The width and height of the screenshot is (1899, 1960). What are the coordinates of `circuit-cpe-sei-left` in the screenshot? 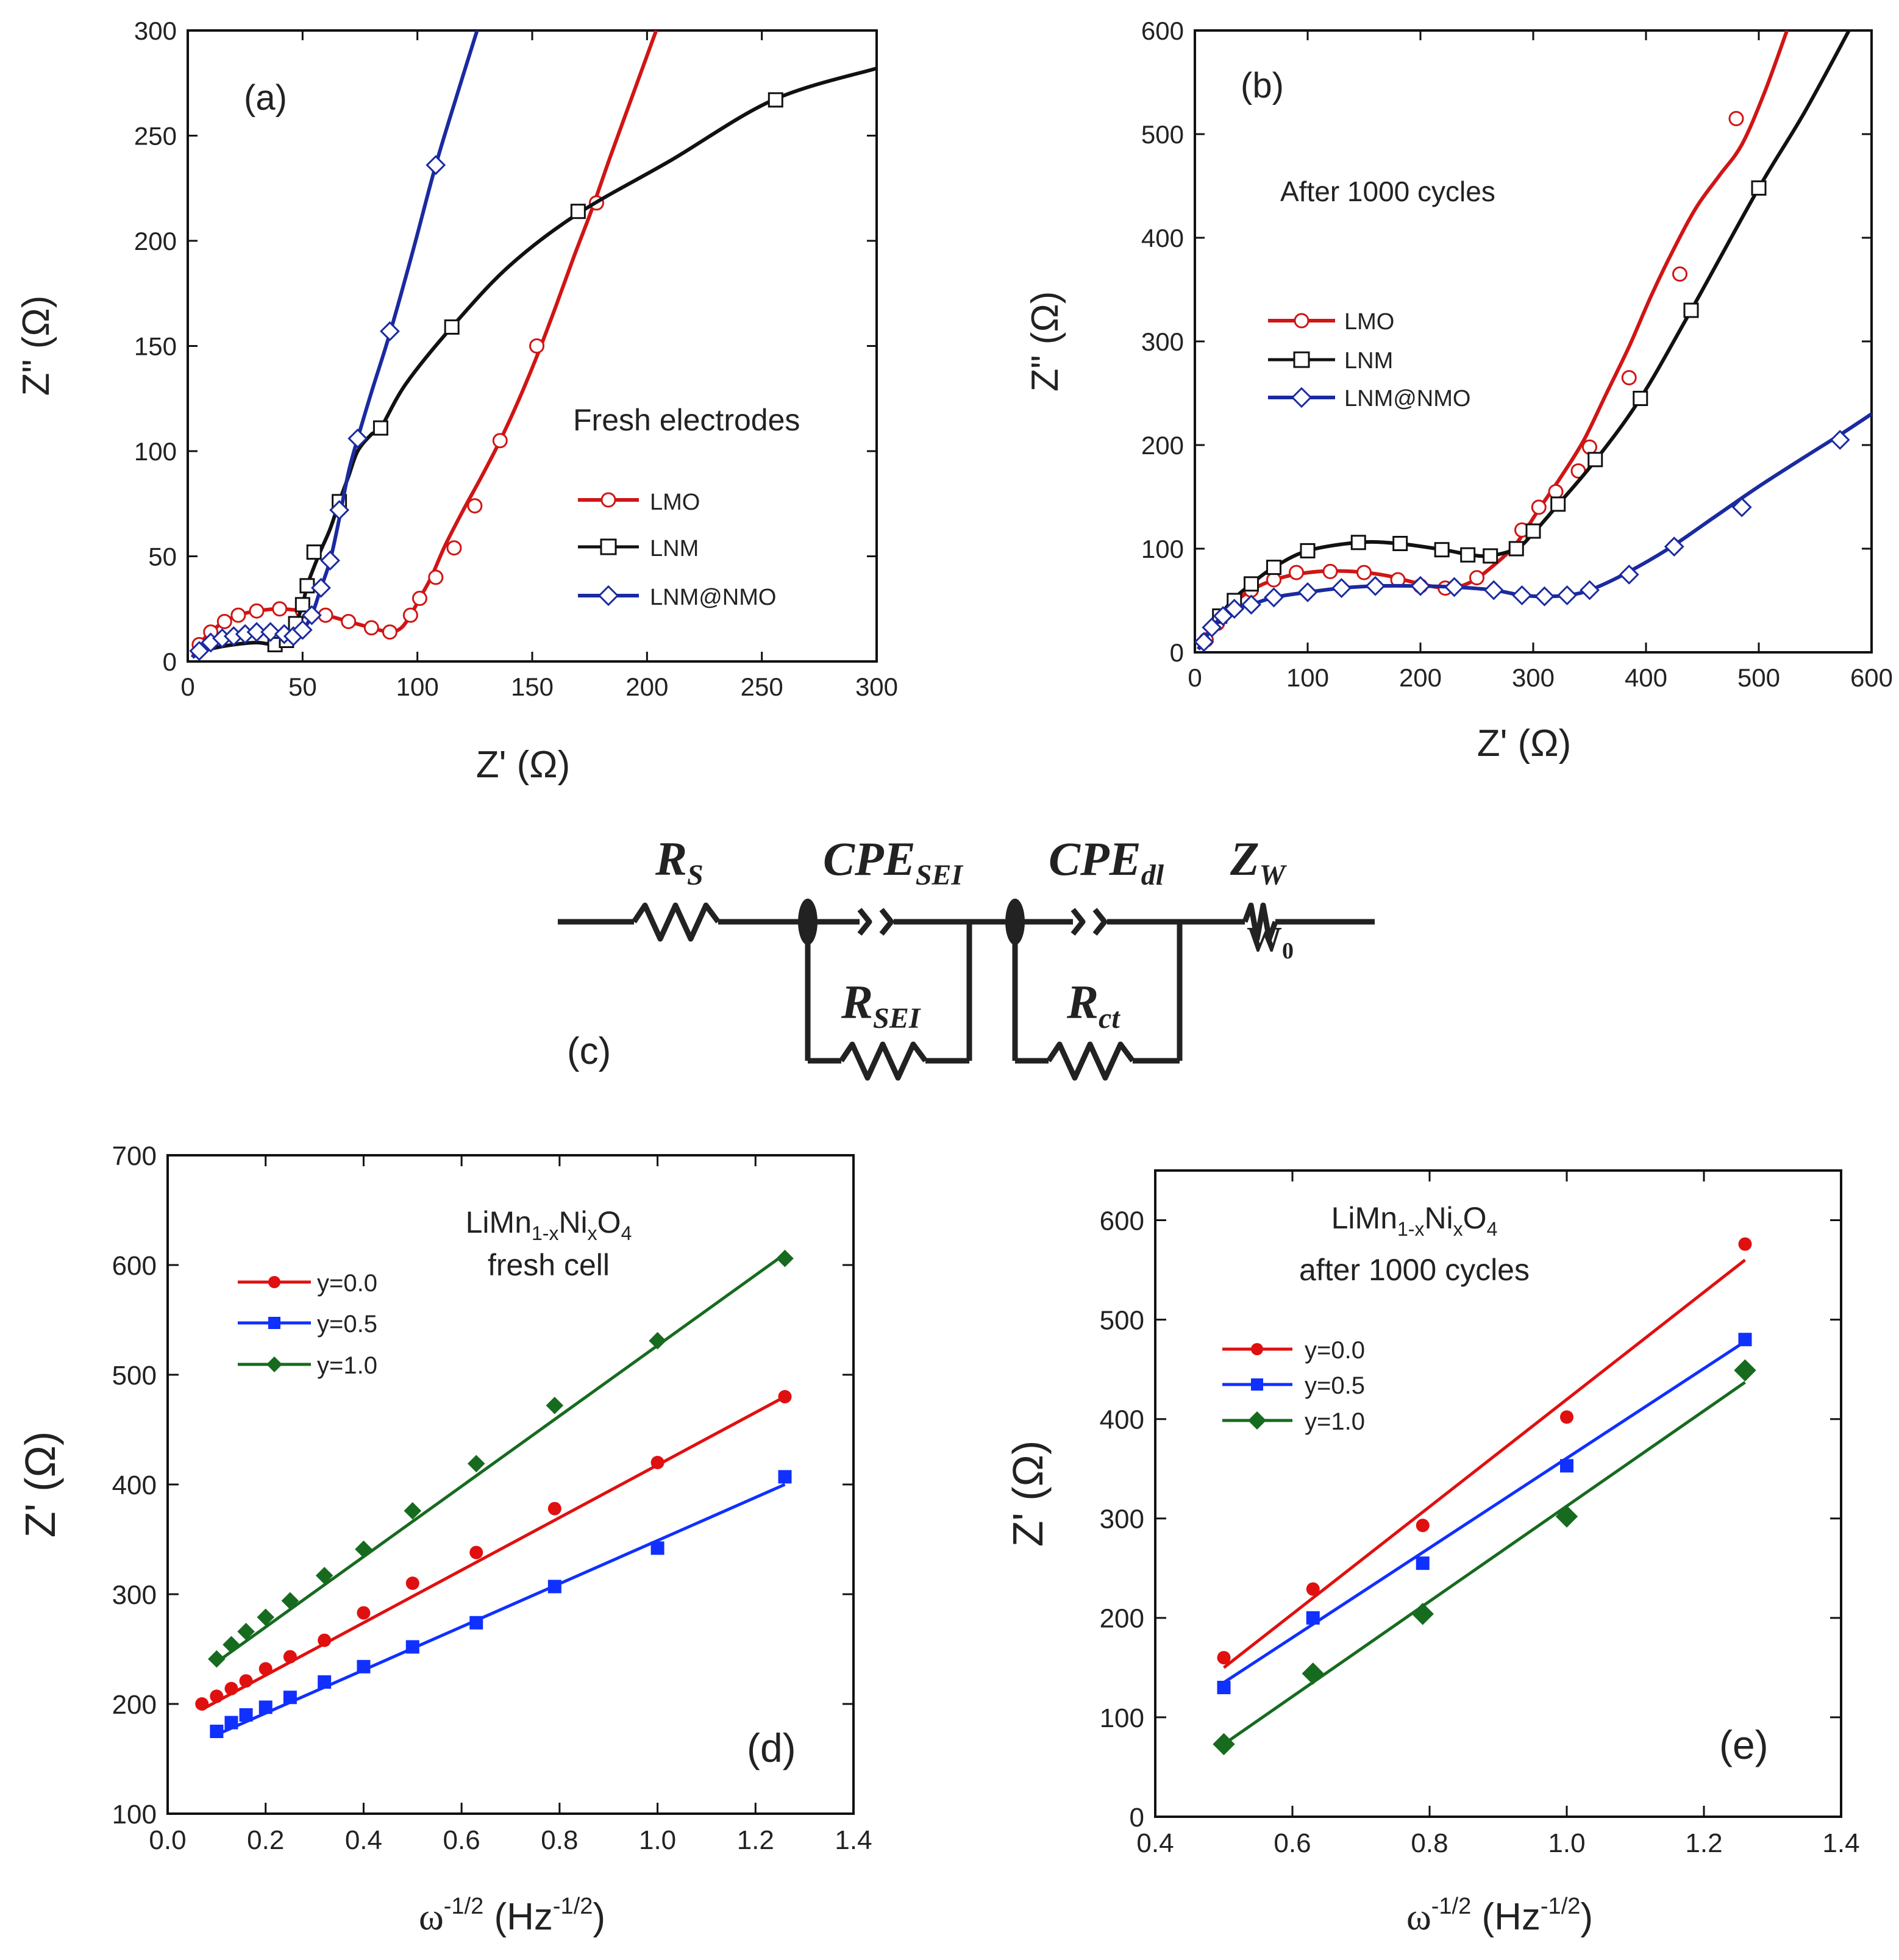 It's located at (864, 922).